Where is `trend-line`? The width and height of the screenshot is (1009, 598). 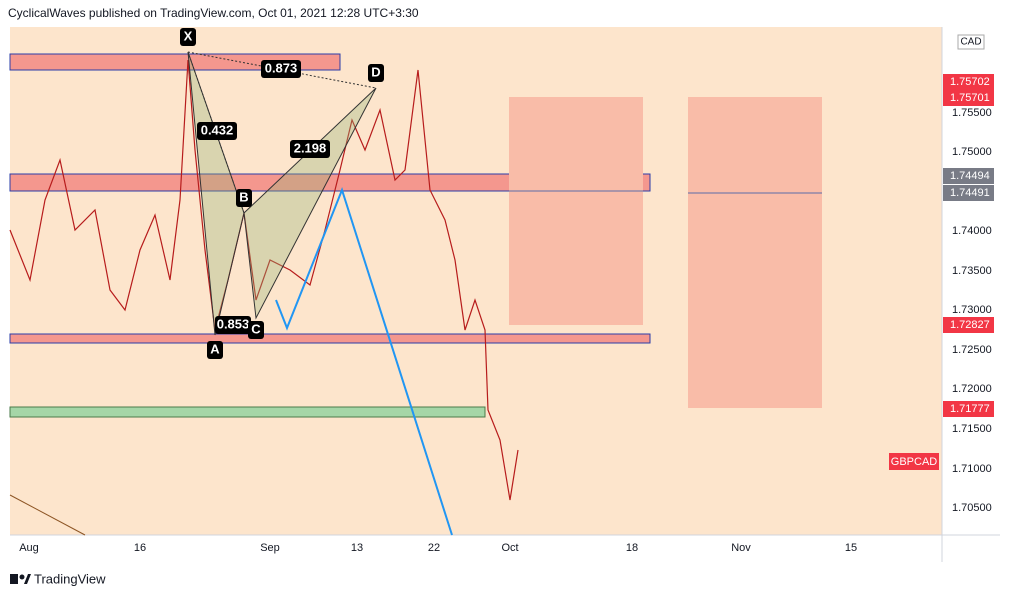 trend-line is located at coordinates (47, 515).